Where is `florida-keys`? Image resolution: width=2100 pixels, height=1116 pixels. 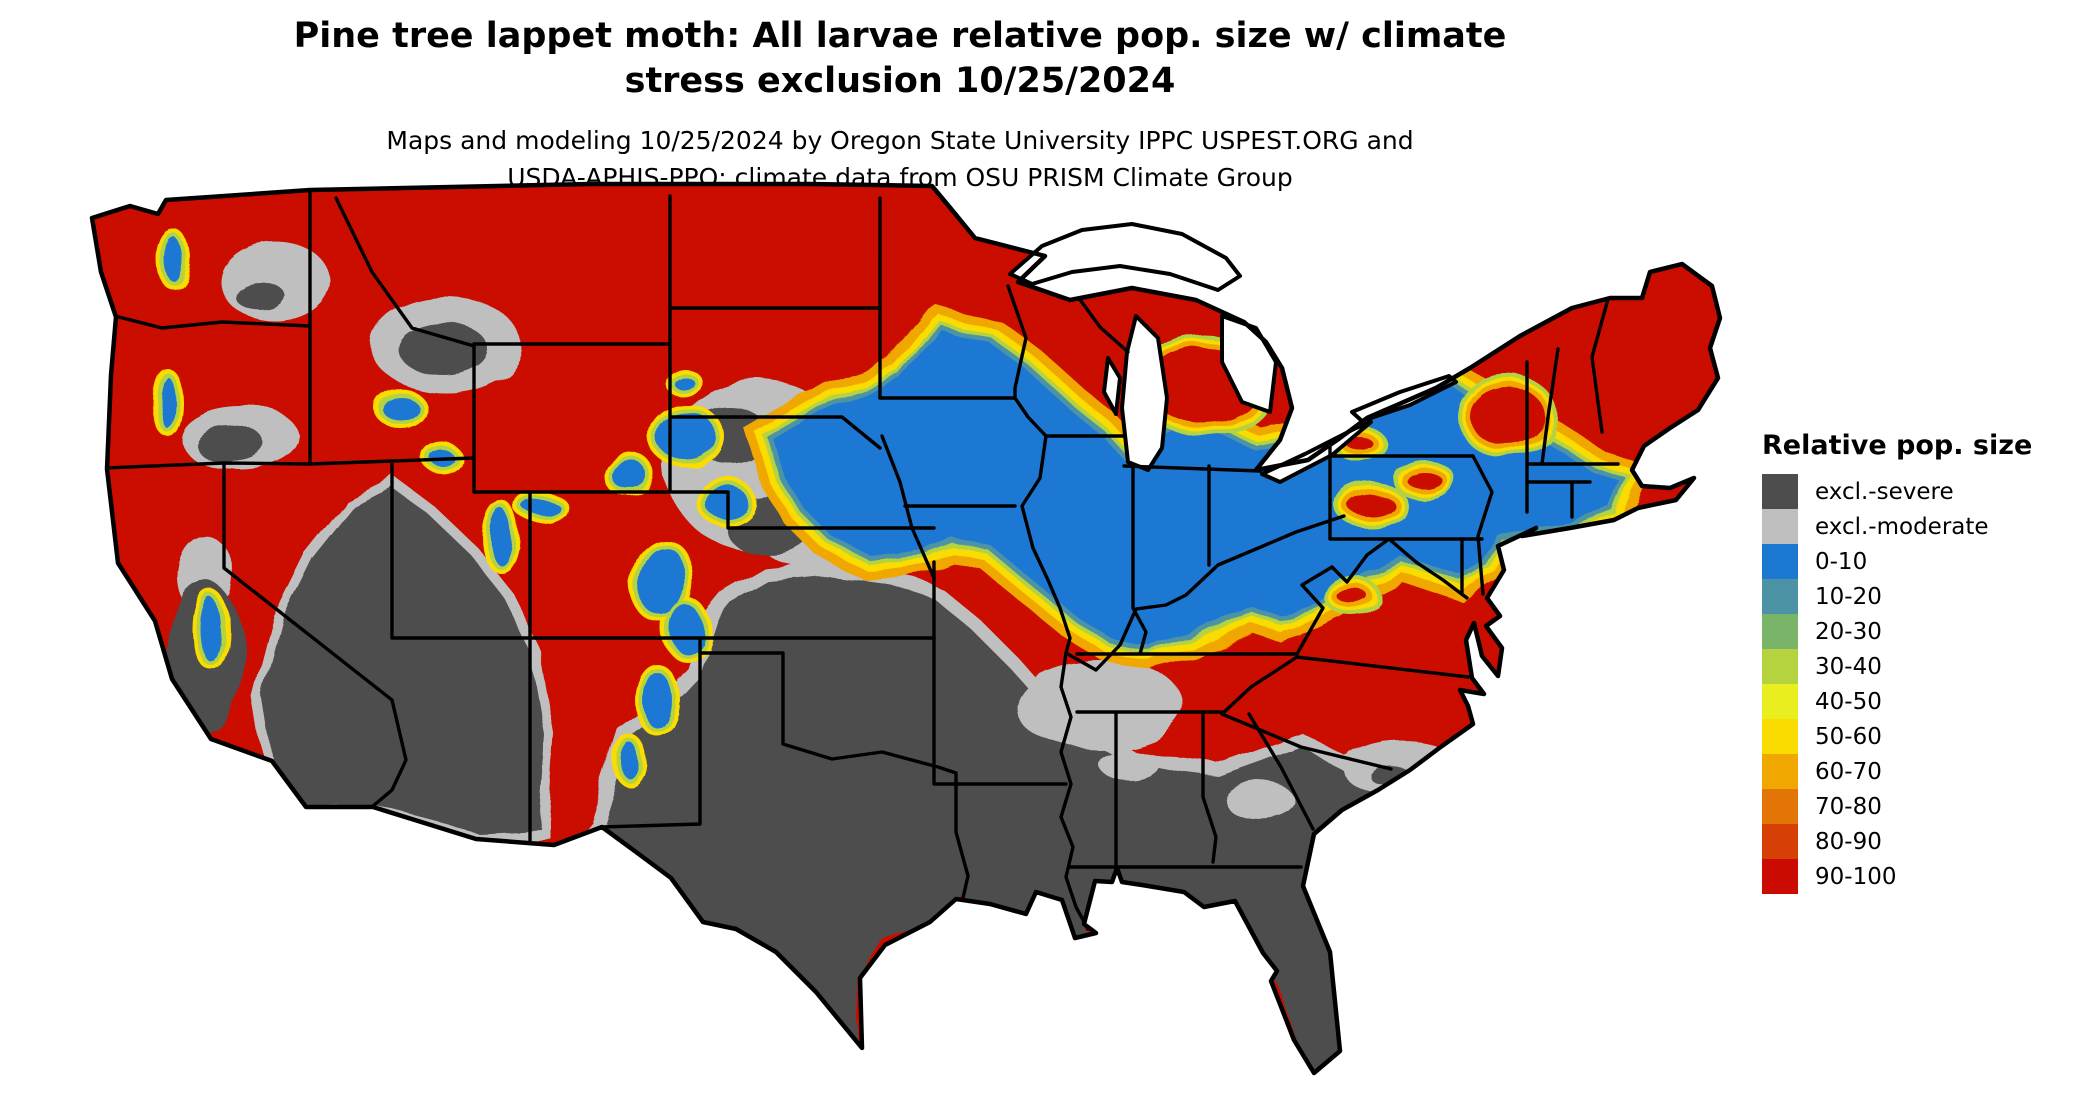 florida-keys is located at coordinates (1297, 1087).